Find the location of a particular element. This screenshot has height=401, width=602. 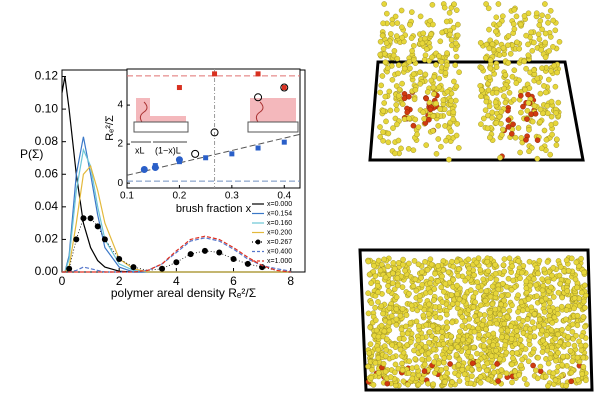

legend-label: x=0.200 is located at coordinates (279, 232).